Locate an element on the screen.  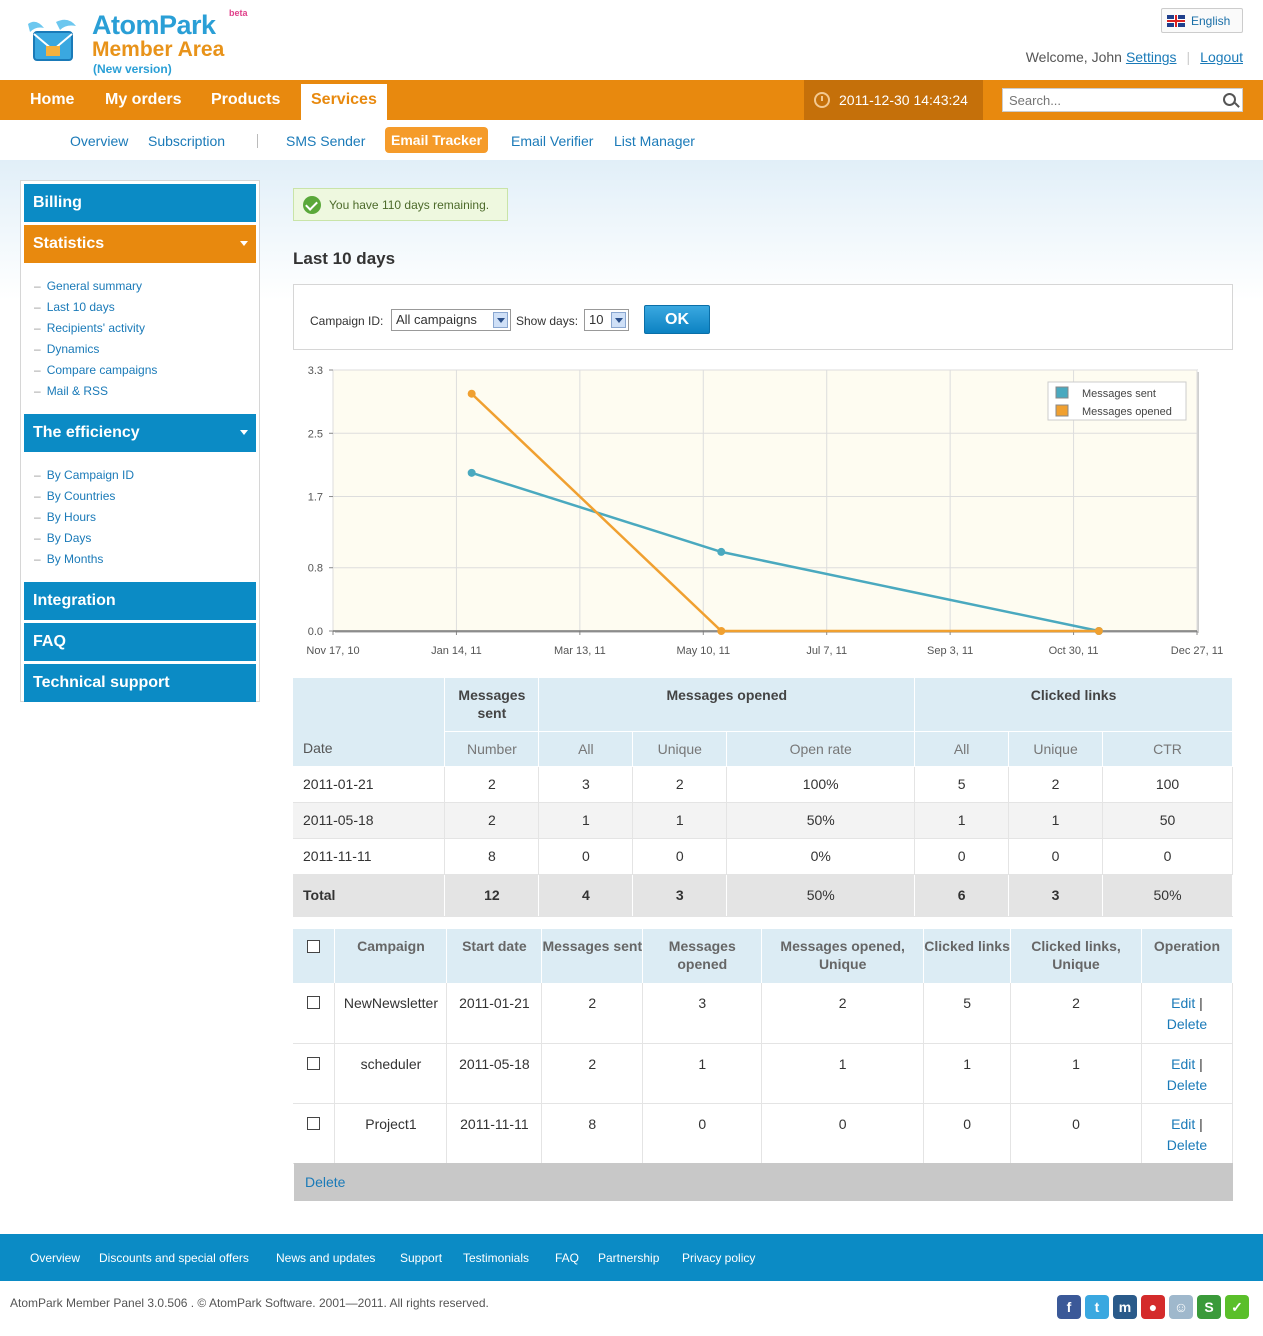
clock-icon is located at coordinates (822, 100).